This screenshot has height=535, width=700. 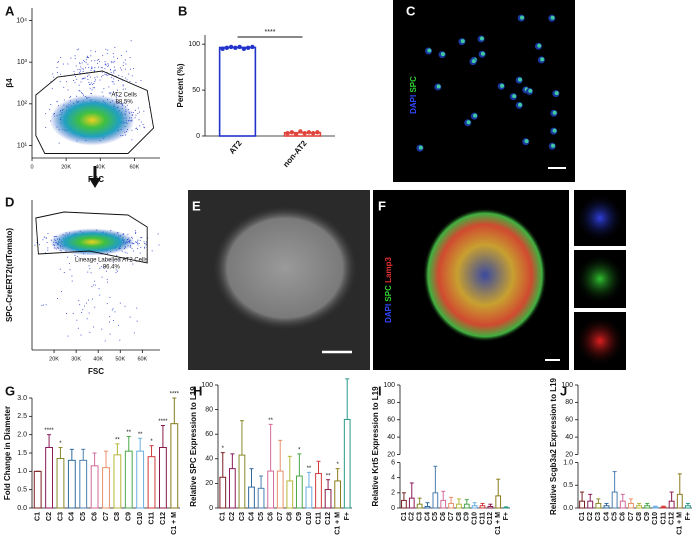 What do you see at coordinates (92, 242) in the screenshot?
I see `density-core` at bounding box center [92, 242].